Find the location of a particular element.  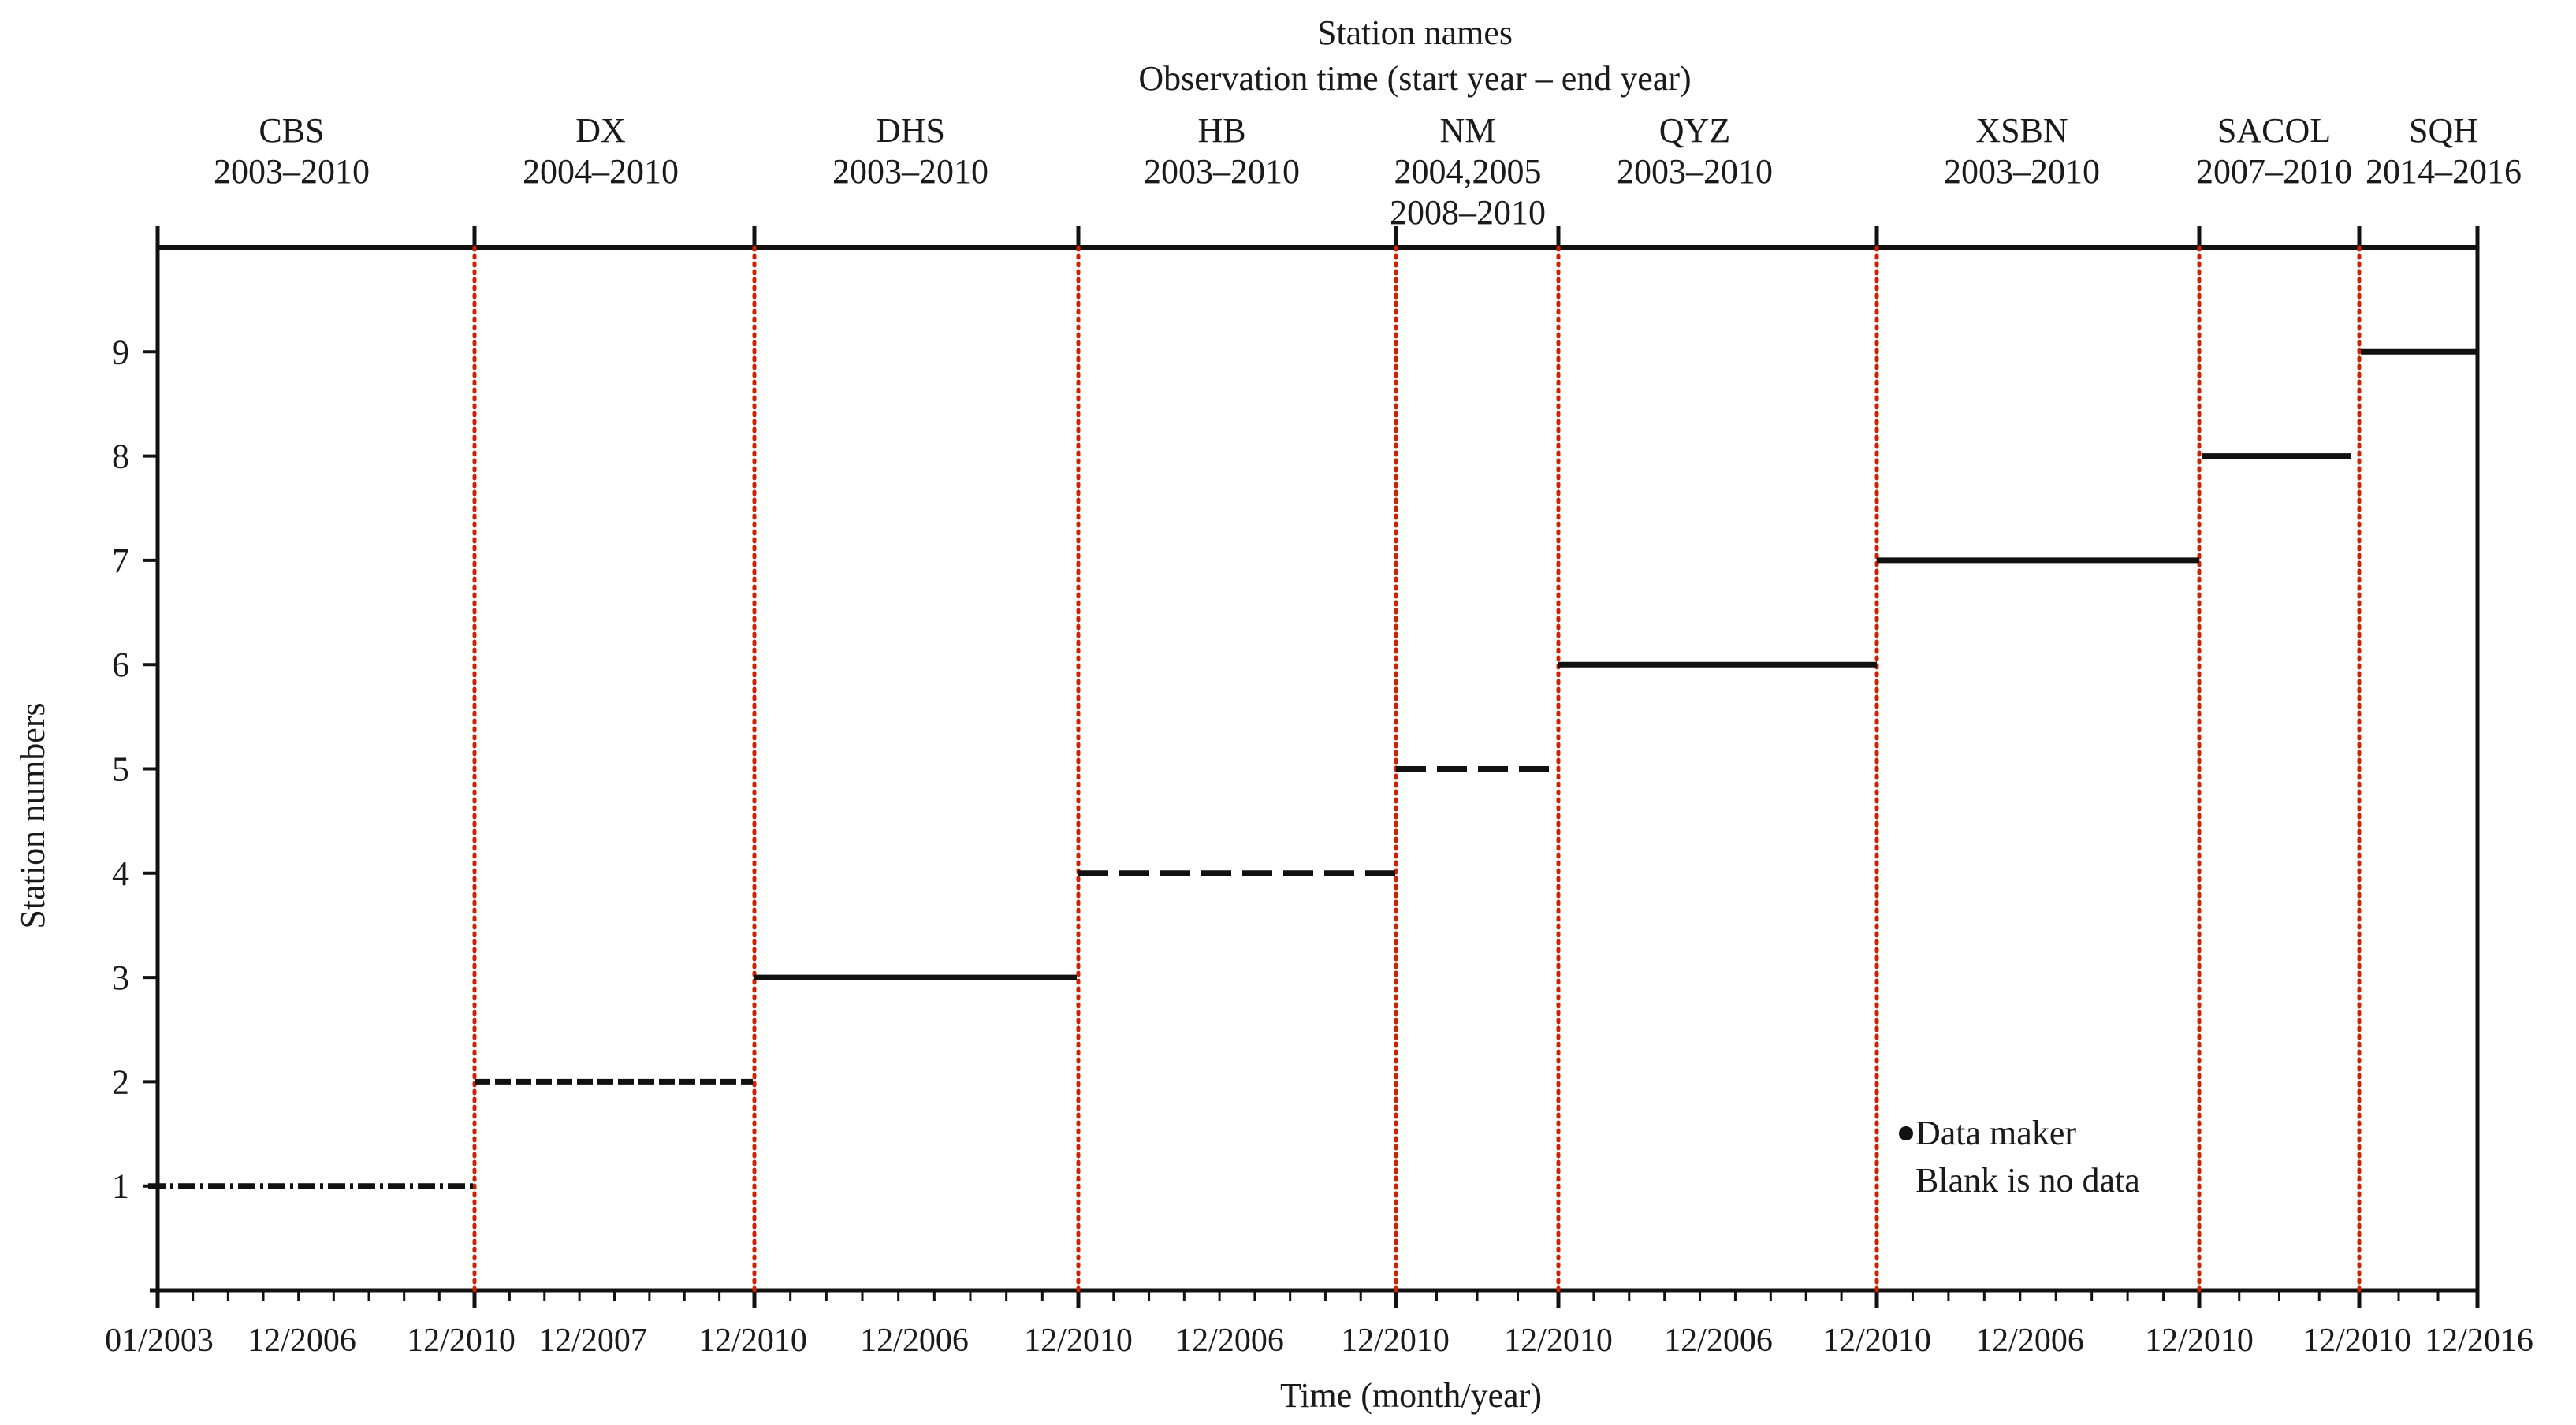

x-axis-title: Time (month/year) is located at coordinates (1411, 1395).